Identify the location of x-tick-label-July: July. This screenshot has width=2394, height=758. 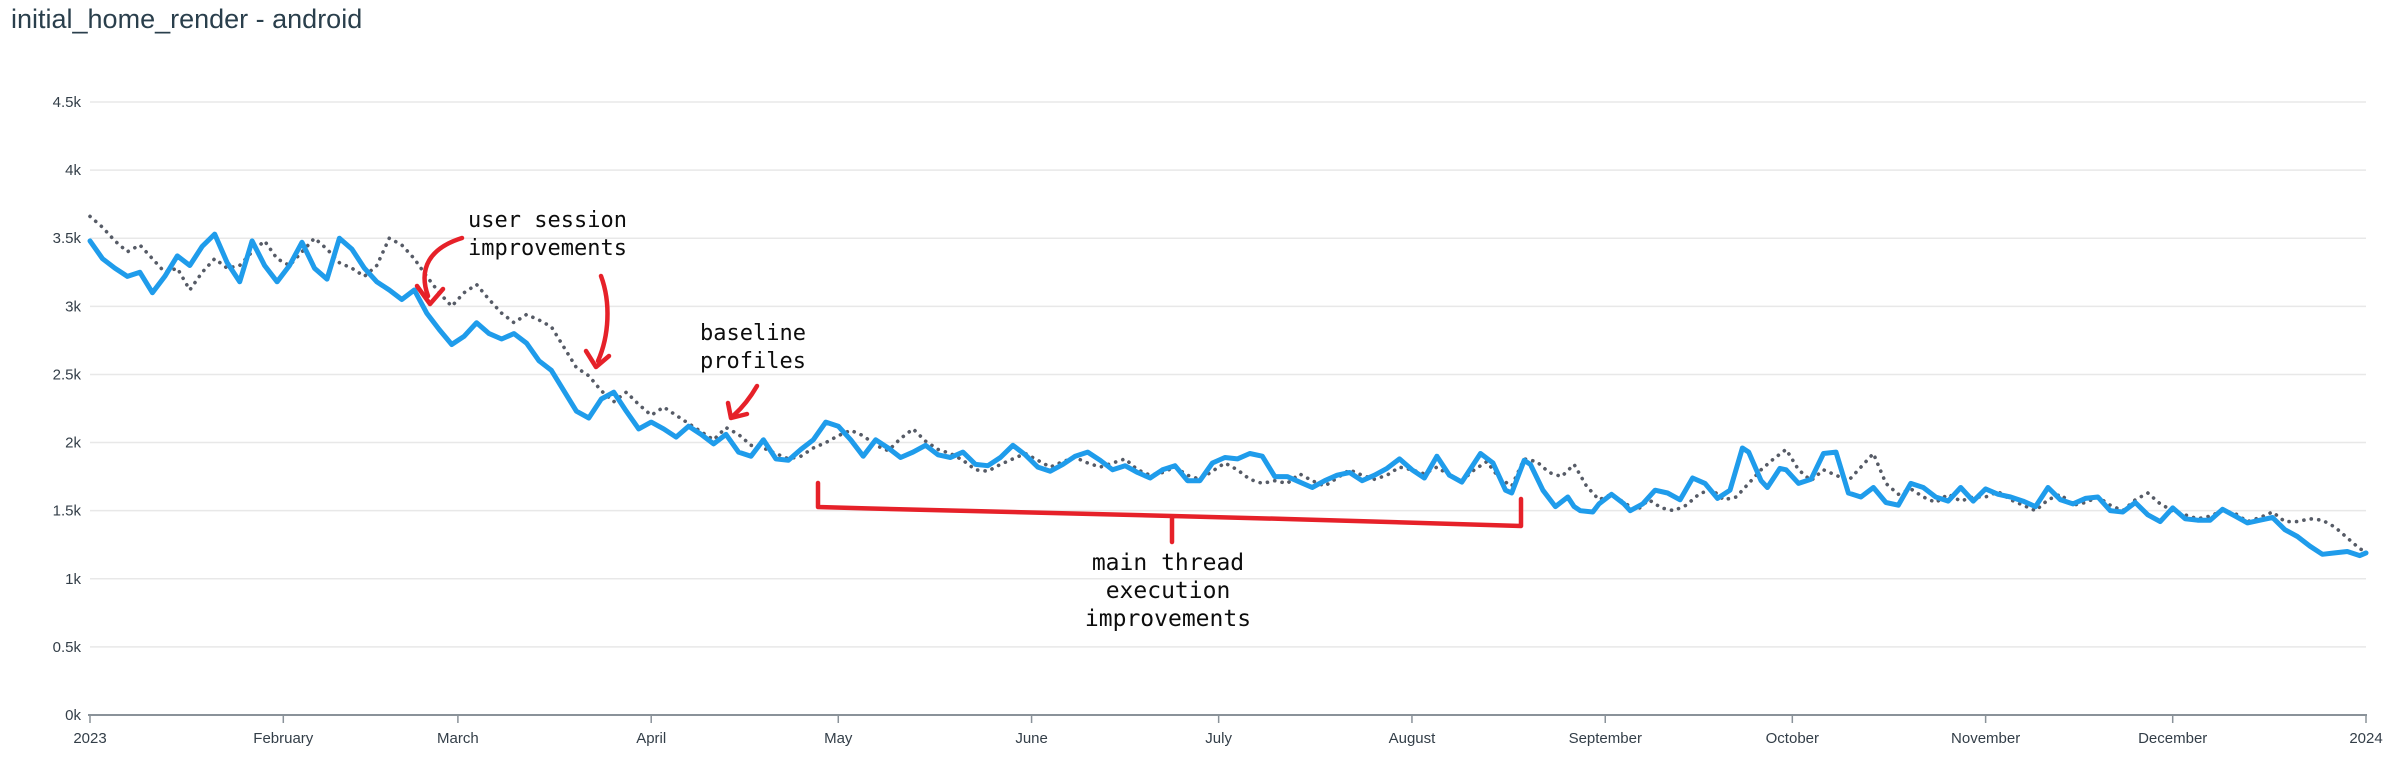
(1218, 738).